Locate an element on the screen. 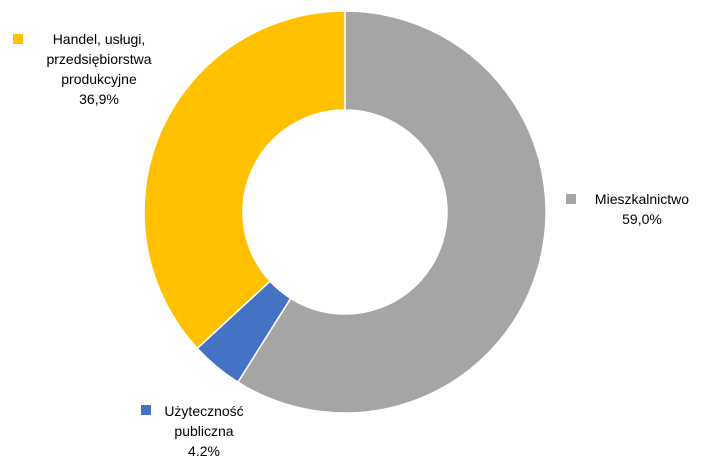 The height and width of the screenshot is (464, 704). data-label-value-1: 4.2% is located at coordinates (204, 451).